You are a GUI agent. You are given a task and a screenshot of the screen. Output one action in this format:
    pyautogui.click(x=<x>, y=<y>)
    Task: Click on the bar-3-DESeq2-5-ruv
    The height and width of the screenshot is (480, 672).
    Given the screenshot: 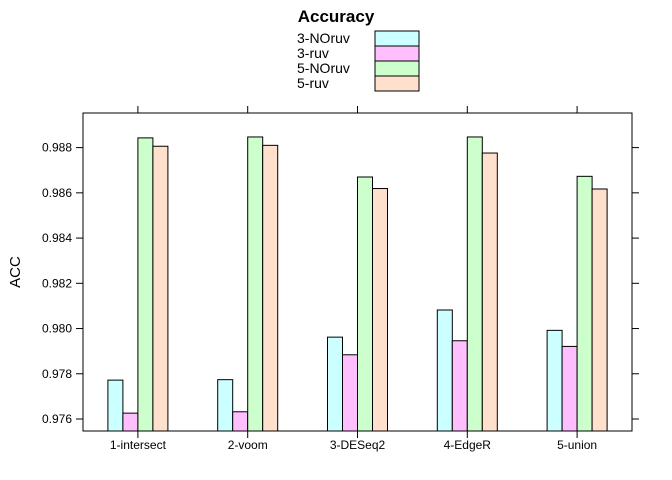 What is the action you would take?
    pyautogui.click(x=380, y=310)
    